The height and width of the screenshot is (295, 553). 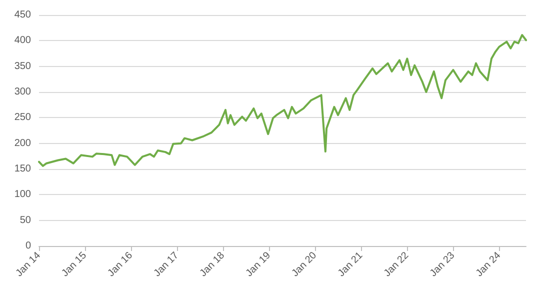 I want to click on y-tick-label: 400, so click(x=23, y=40).